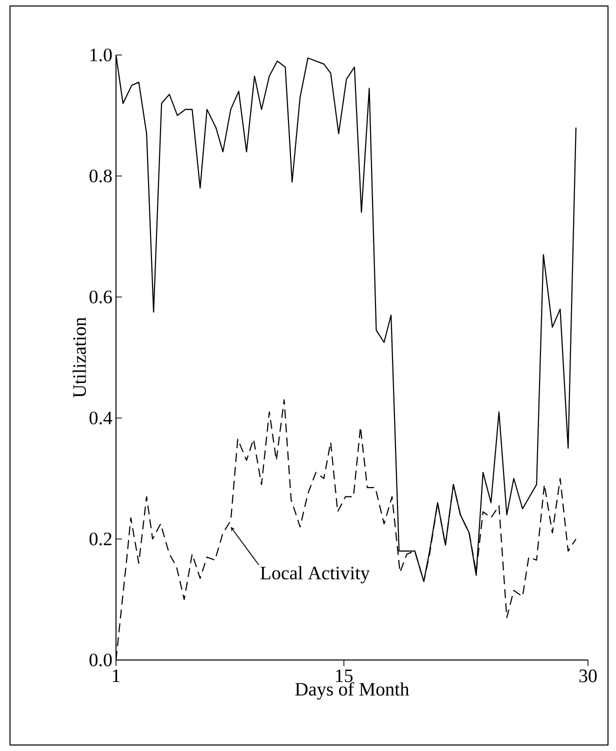  Describe the element at coordinates (101, 176) in the screenshot. I see `y-tick-label: 0.8` at that location.